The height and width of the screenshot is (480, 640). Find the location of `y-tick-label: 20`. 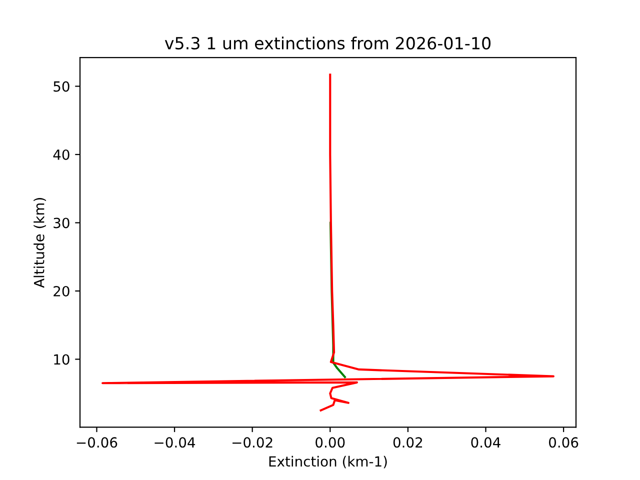

y-tick-label: 20 is located at coordinates (62, 291).